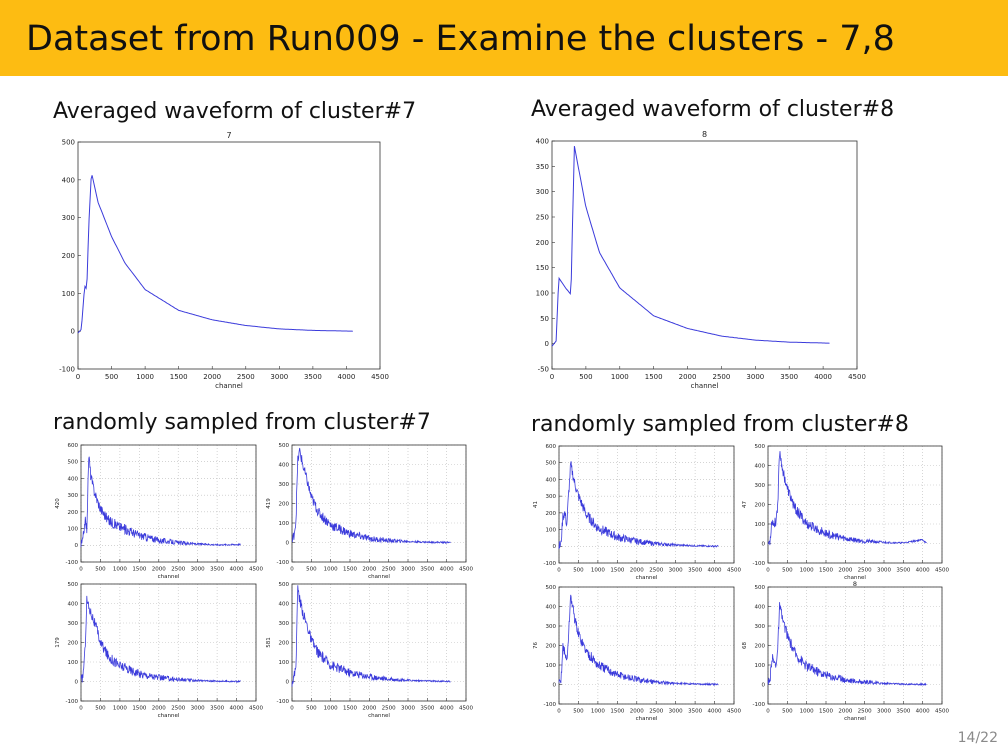 This screenshot has width=1008, height=756. I want to click on y-tick-label: 50, so click(544, 319).